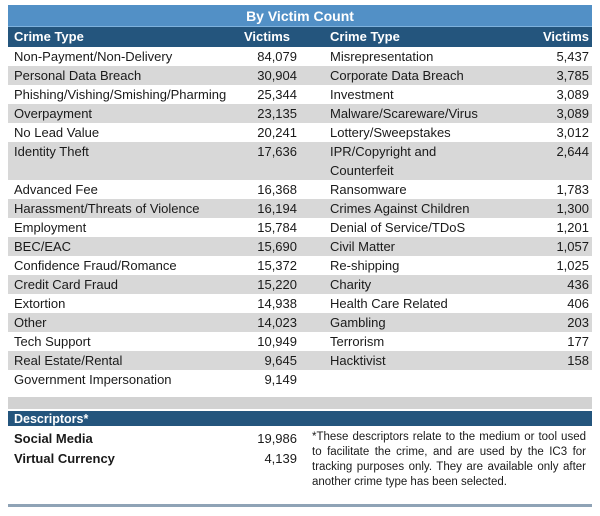  Describe the element at coordinates (300, 284) in the screenshot. I see `table-row: Credit Card Fraud 15,220 Charity 436` at that location.